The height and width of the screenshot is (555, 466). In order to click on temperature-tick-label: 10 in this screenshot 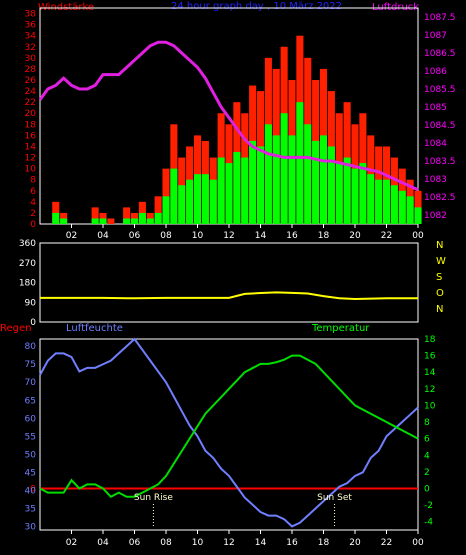, I will do `click(430, 406)`.